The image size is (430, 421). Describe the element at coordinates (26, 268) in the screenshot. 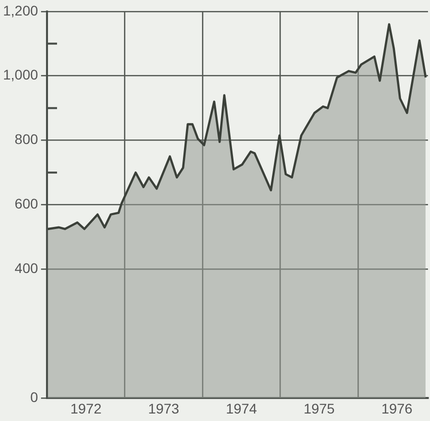

I see `y-tick-label: 400` at that location.